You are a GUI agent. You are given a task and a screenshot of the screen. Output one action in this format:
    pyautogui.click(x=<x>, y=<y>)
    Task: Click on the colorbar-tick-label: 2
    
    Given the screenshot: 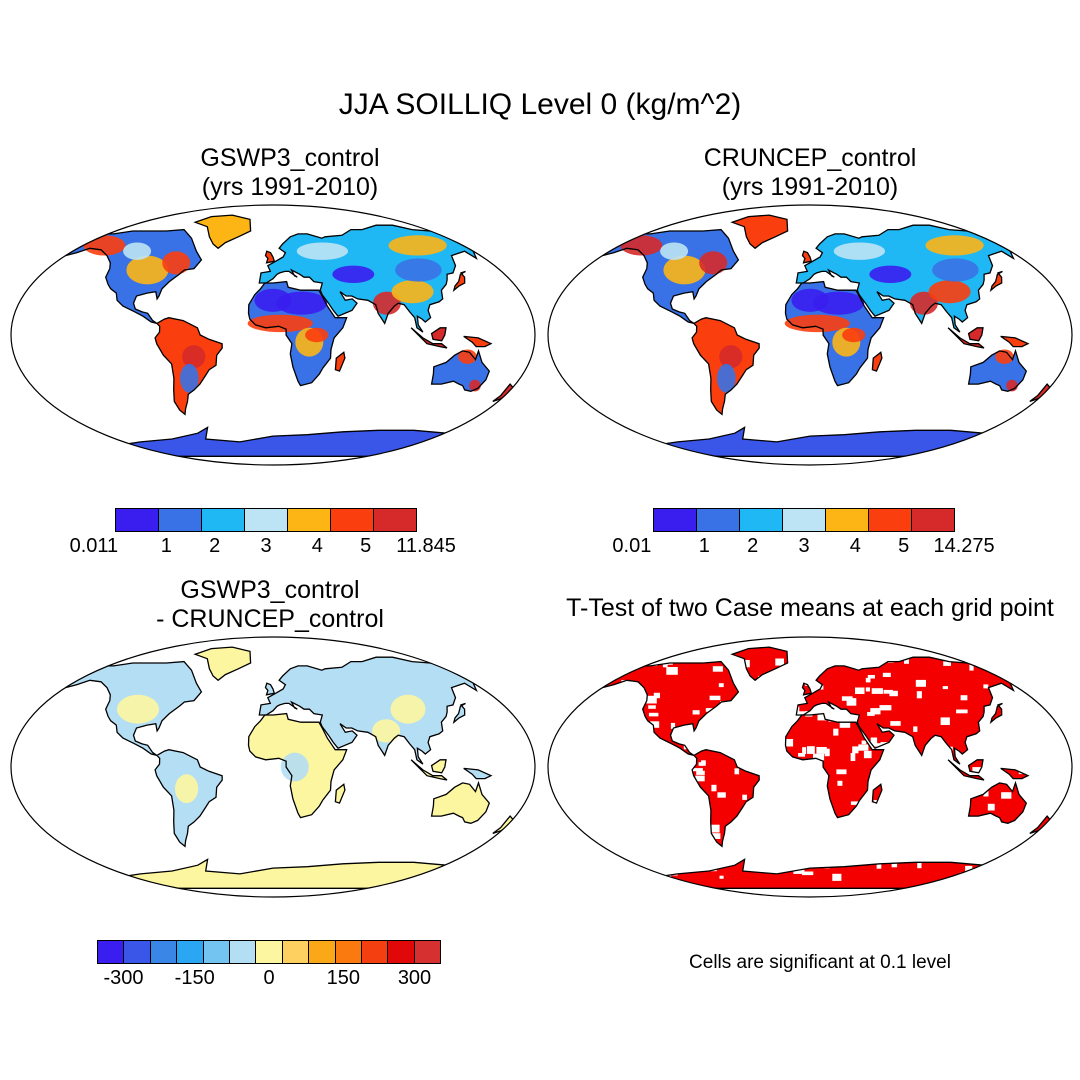 What is the action you would take?
    pyautogui.click(x=753, y=546)
    